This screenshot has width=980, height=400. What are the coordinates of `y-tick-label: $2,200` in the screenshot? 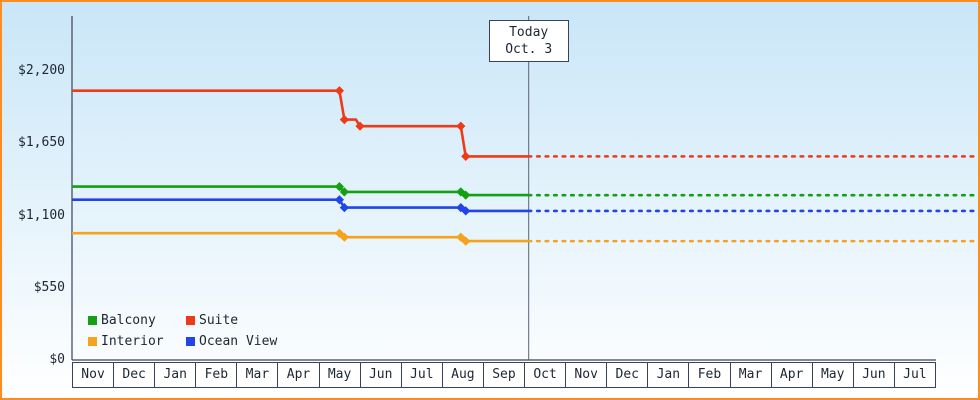 It's located at (41, 70).